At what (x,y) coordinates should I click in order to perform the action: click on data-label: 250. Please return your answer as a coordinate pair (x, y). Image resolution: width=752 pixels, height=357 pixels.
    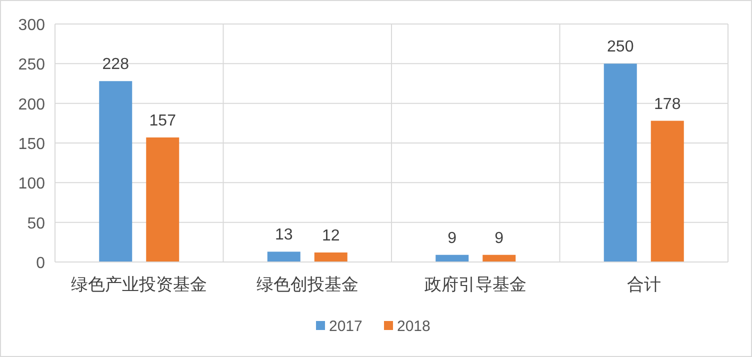
    Looking at the image, I should click on (620, 47).